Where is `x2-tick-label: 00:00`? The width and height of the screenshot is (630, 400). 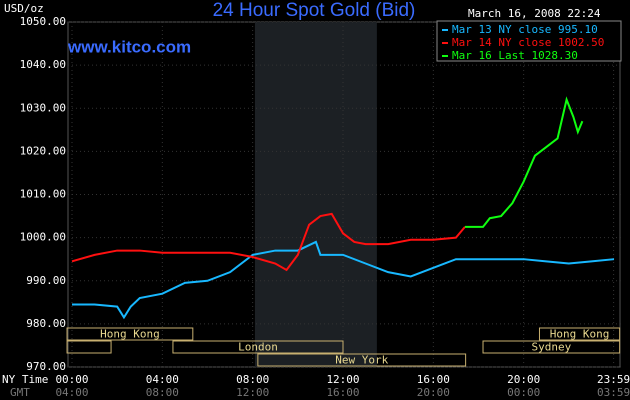 x2-tick-label: 00:00 is located at coordinates (523, 392).